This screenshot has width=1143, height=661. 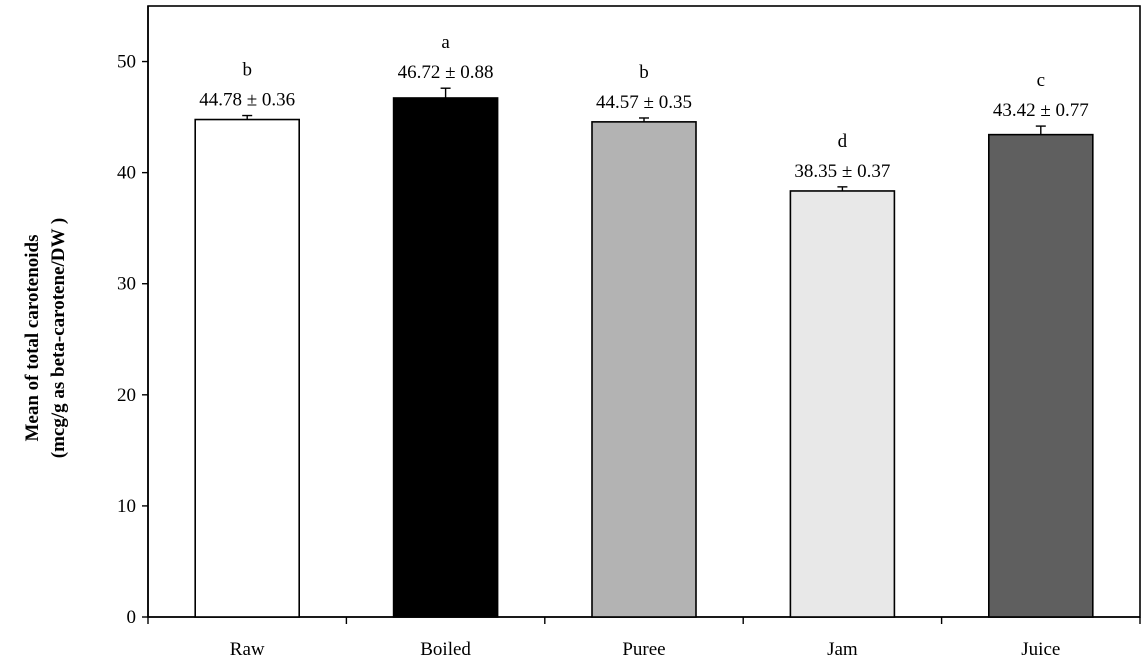 What do you see at coordinates (133, 317) in the screenshot?
I see `y-axis: 0 10 20 30 40 50` at bounding box center [133, 317].